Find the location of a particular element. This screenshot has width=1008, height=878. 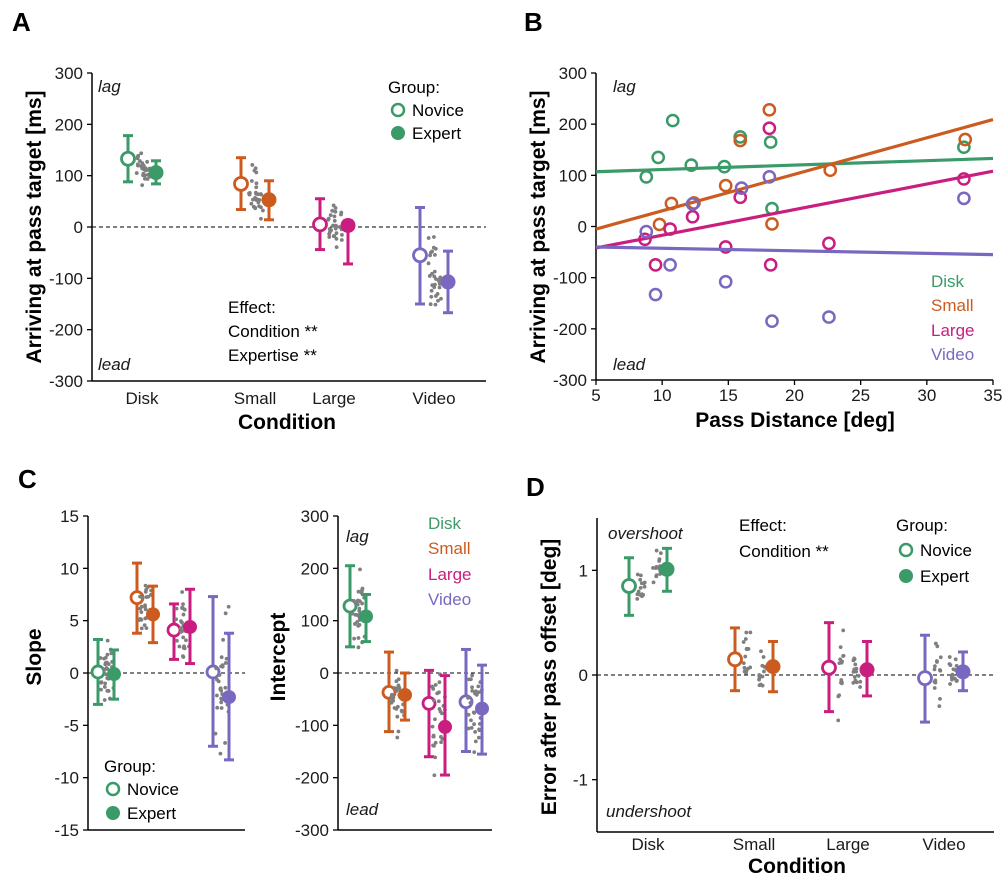

panel-c-legend-novice: Novice is located at coordinates (153, 789).